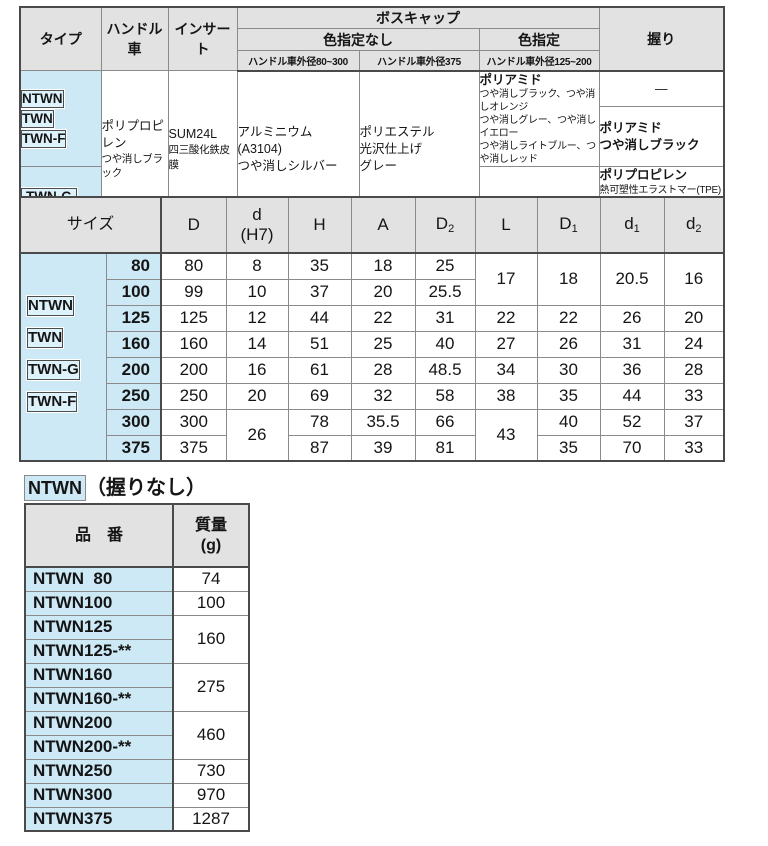 The width and height of the screenshot is (768, 846). What do you see at coordinates (568, 279) in the screenshot?
I see `cell-D1: 18` at bounding box center [568, 279].